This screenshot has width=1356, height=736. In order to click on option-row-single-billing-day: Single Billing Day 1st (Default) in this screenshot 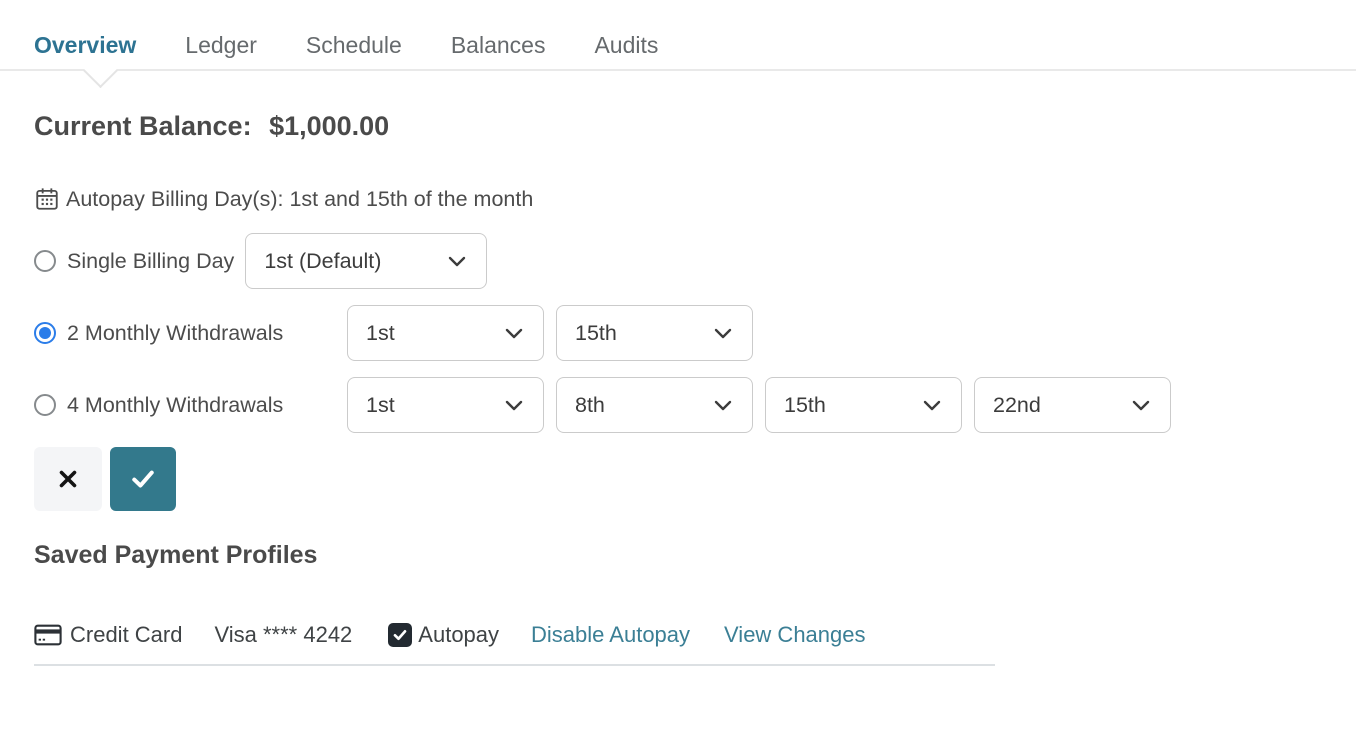, I will do `click(678, 261)`.